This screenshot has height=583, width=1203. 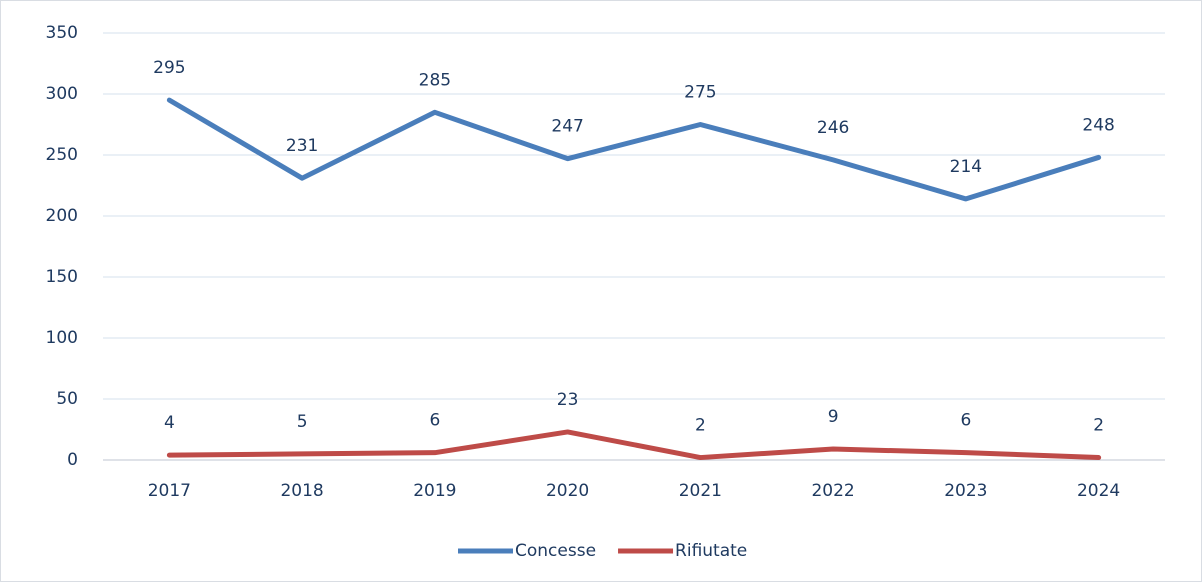 What do you see at coordinates (711, 551) in the screenshot?
I see `legend-label: Rifiutate` at bounding box center [711, 551].